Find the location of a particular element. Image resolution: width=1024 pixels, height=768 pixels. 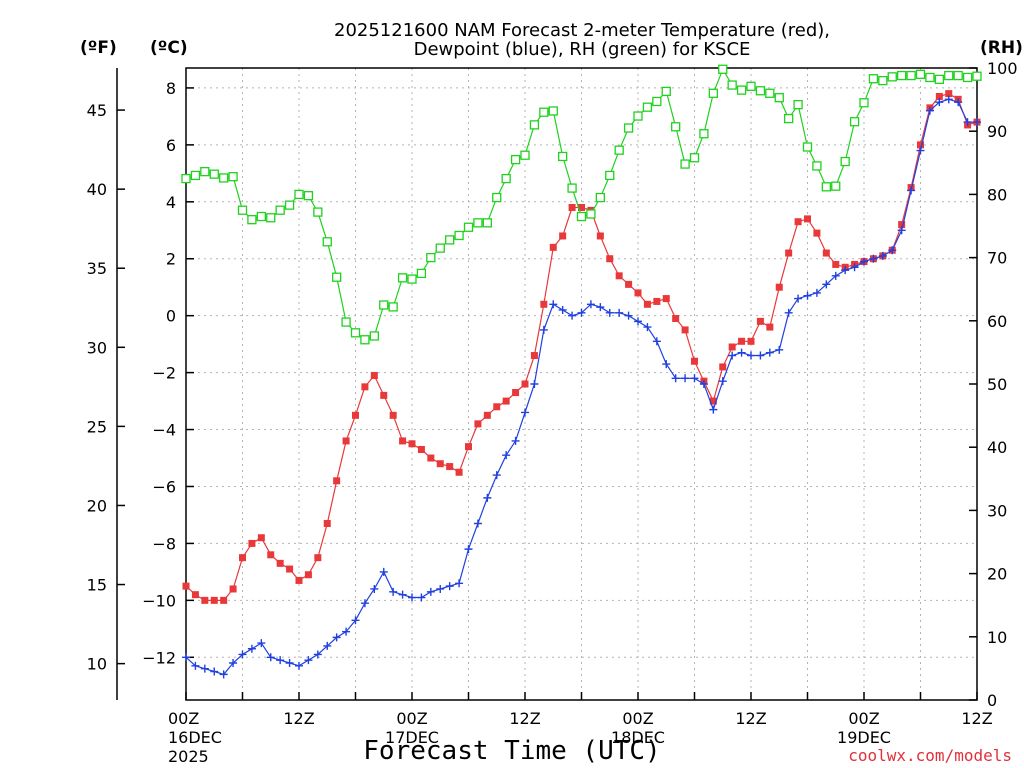

rh-tick-label: 100 is located at coordinates (1002, 68).